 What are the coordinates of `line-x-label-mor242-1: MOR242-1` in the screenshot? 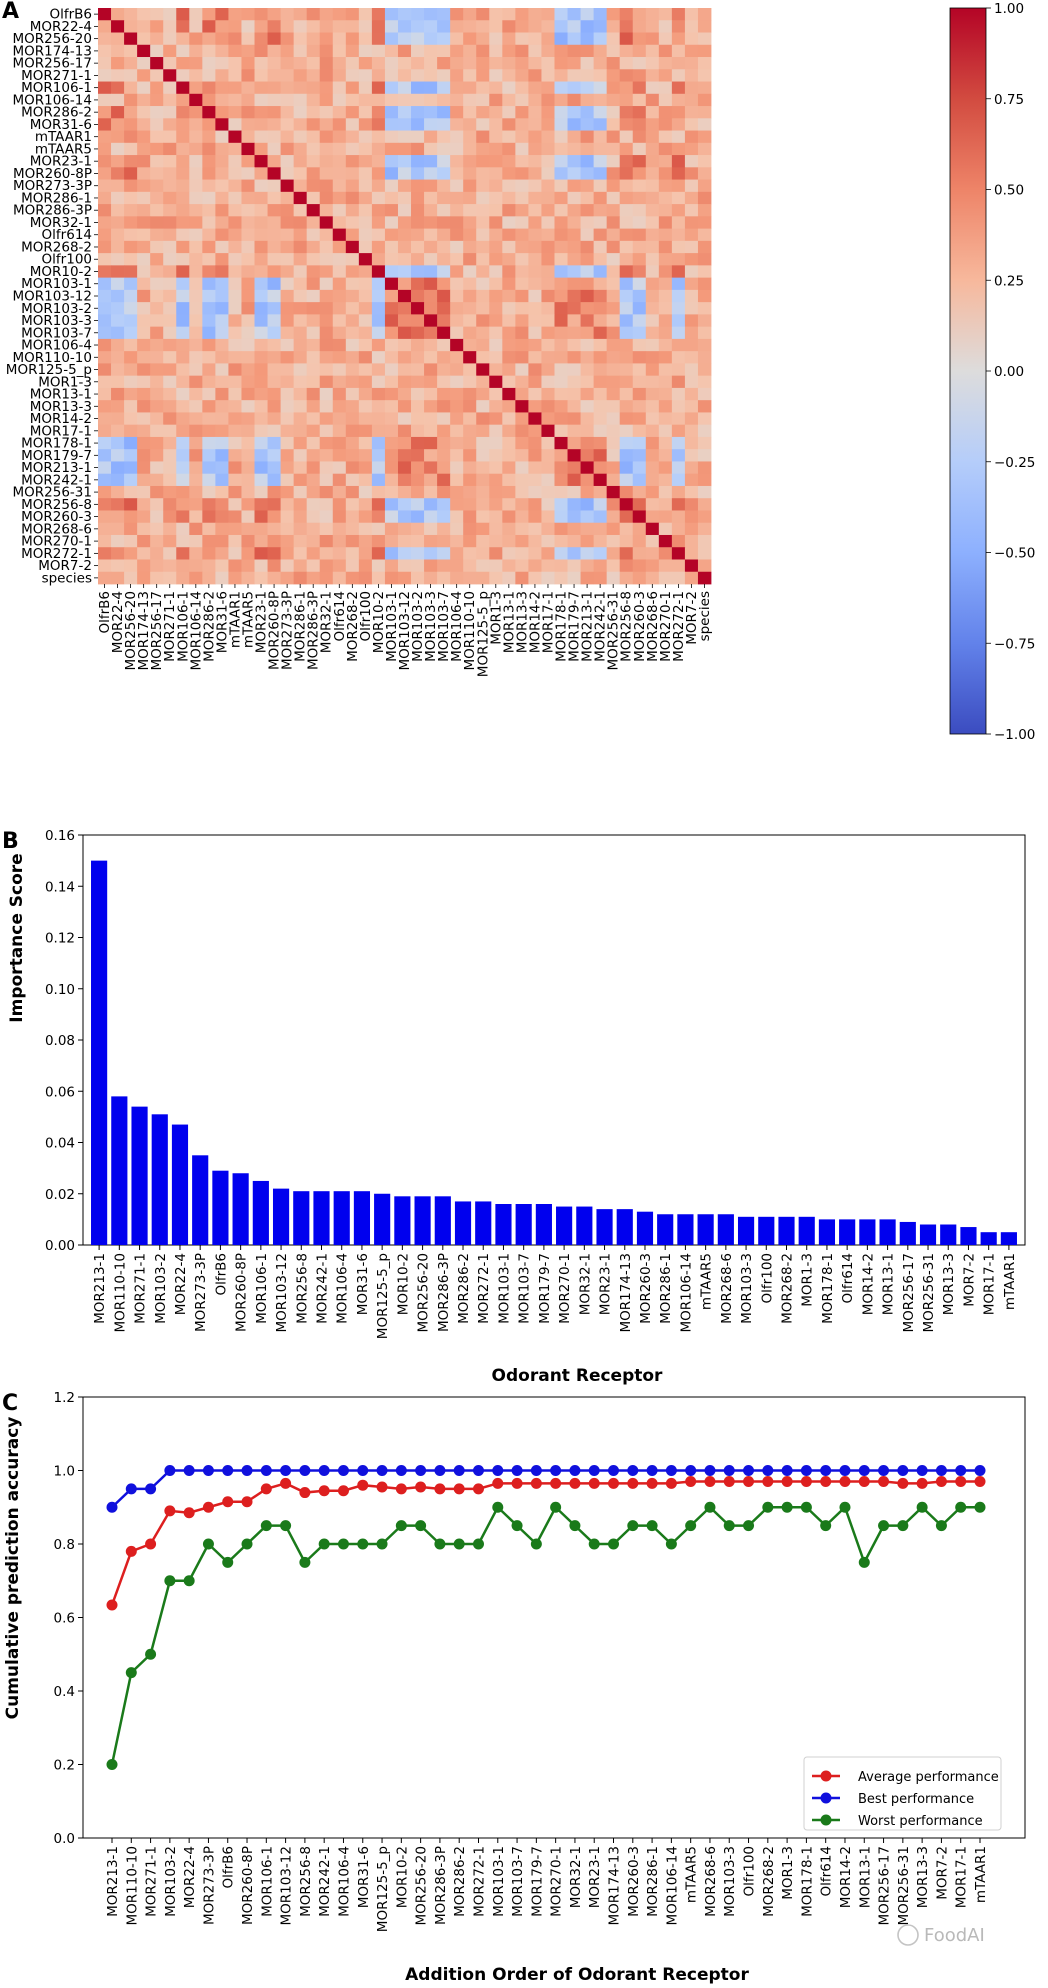 It's located at (325, 1881).